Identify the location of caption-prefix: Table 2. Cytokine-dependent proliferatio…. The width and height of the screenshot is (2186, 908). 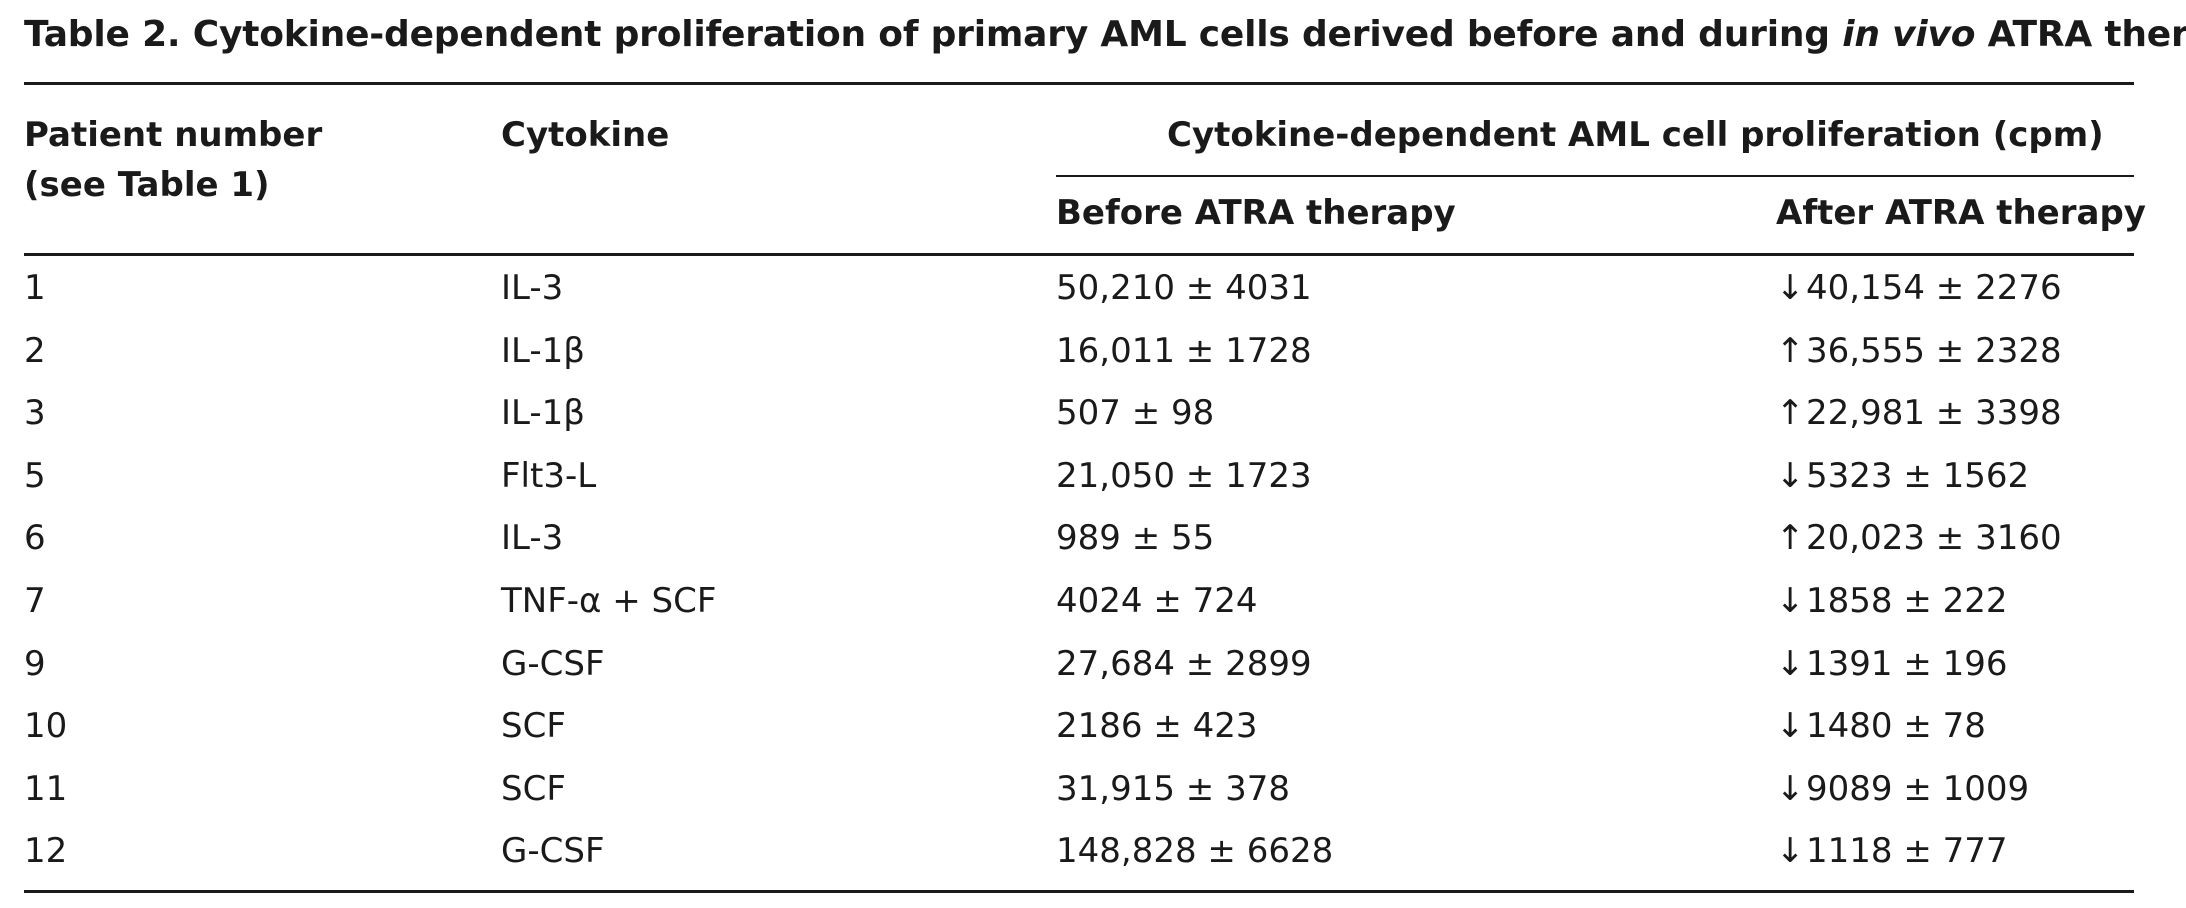
(933, 34).